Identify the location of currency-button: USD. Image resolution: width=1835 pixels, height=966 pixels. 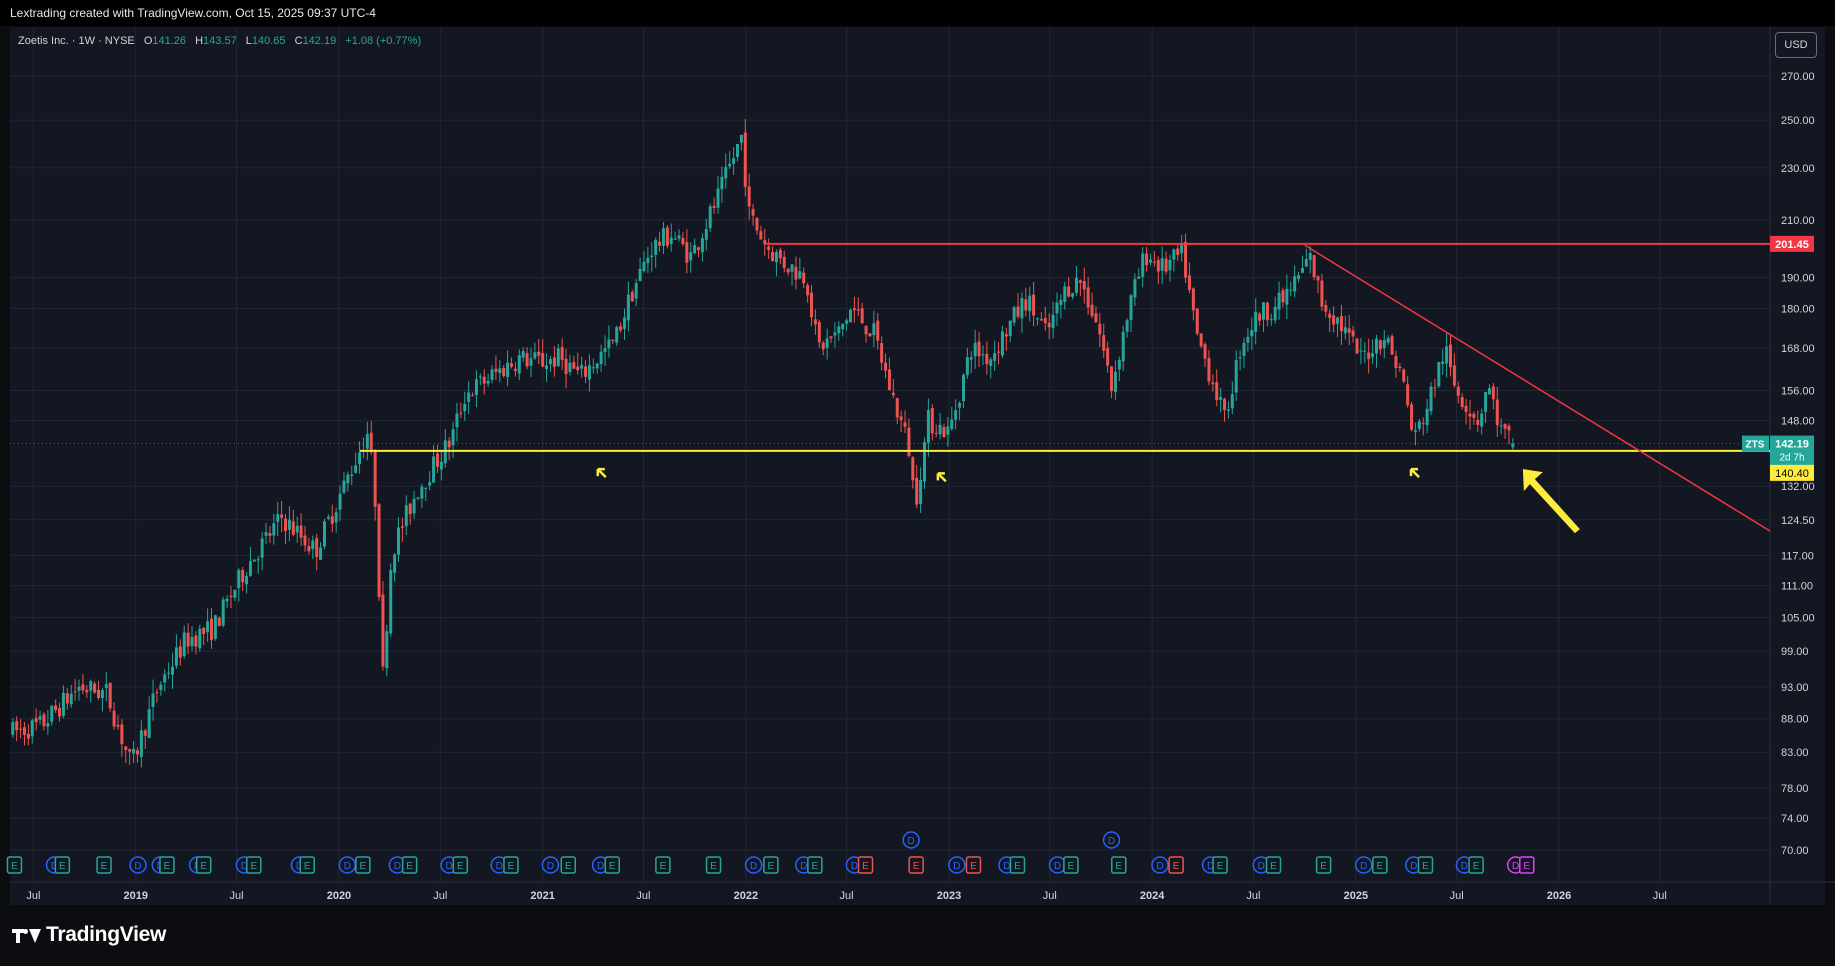
(1796, 45).